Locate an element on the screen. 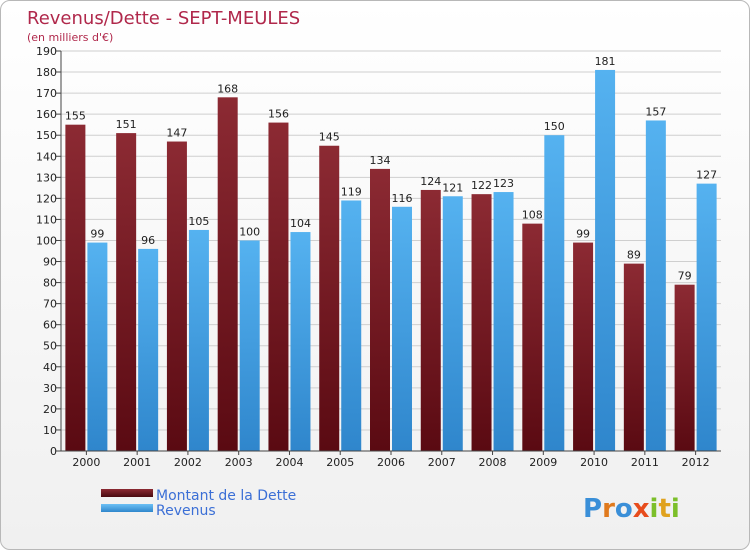  data-label: 145 is located at coordinates (329, 137).